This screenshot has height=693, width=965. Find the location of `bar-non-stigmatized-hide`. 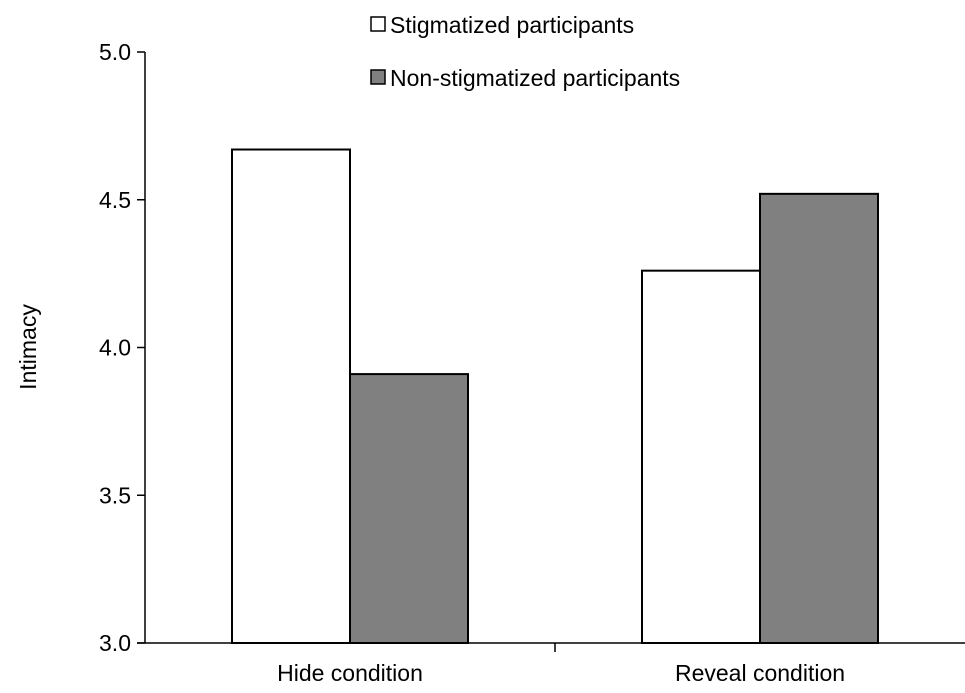

bar-non-stigmatized-hide is located at coordinates (409, 508).